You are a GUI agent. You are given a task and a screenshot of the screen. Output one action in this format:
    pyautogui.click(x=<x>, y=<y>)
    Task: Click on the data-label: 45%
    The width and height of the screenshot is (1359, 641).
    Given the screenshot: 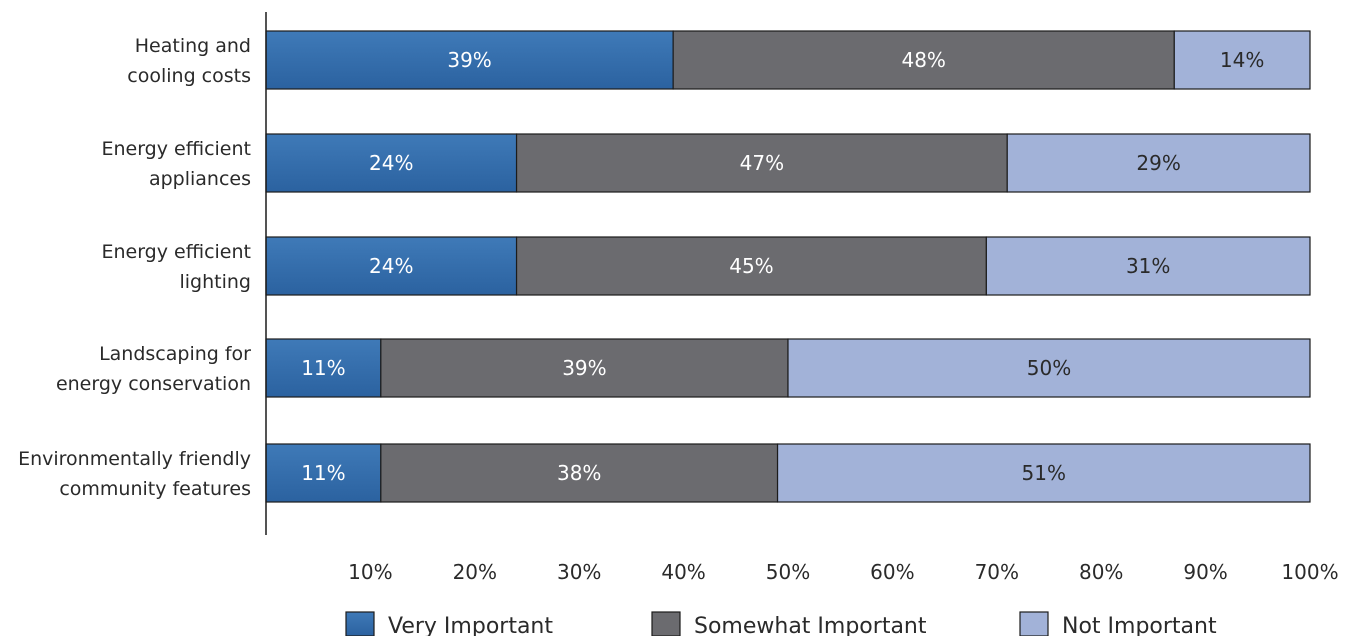 What is the action you would take?
    pyautogui.click(x=751, y=266)
    